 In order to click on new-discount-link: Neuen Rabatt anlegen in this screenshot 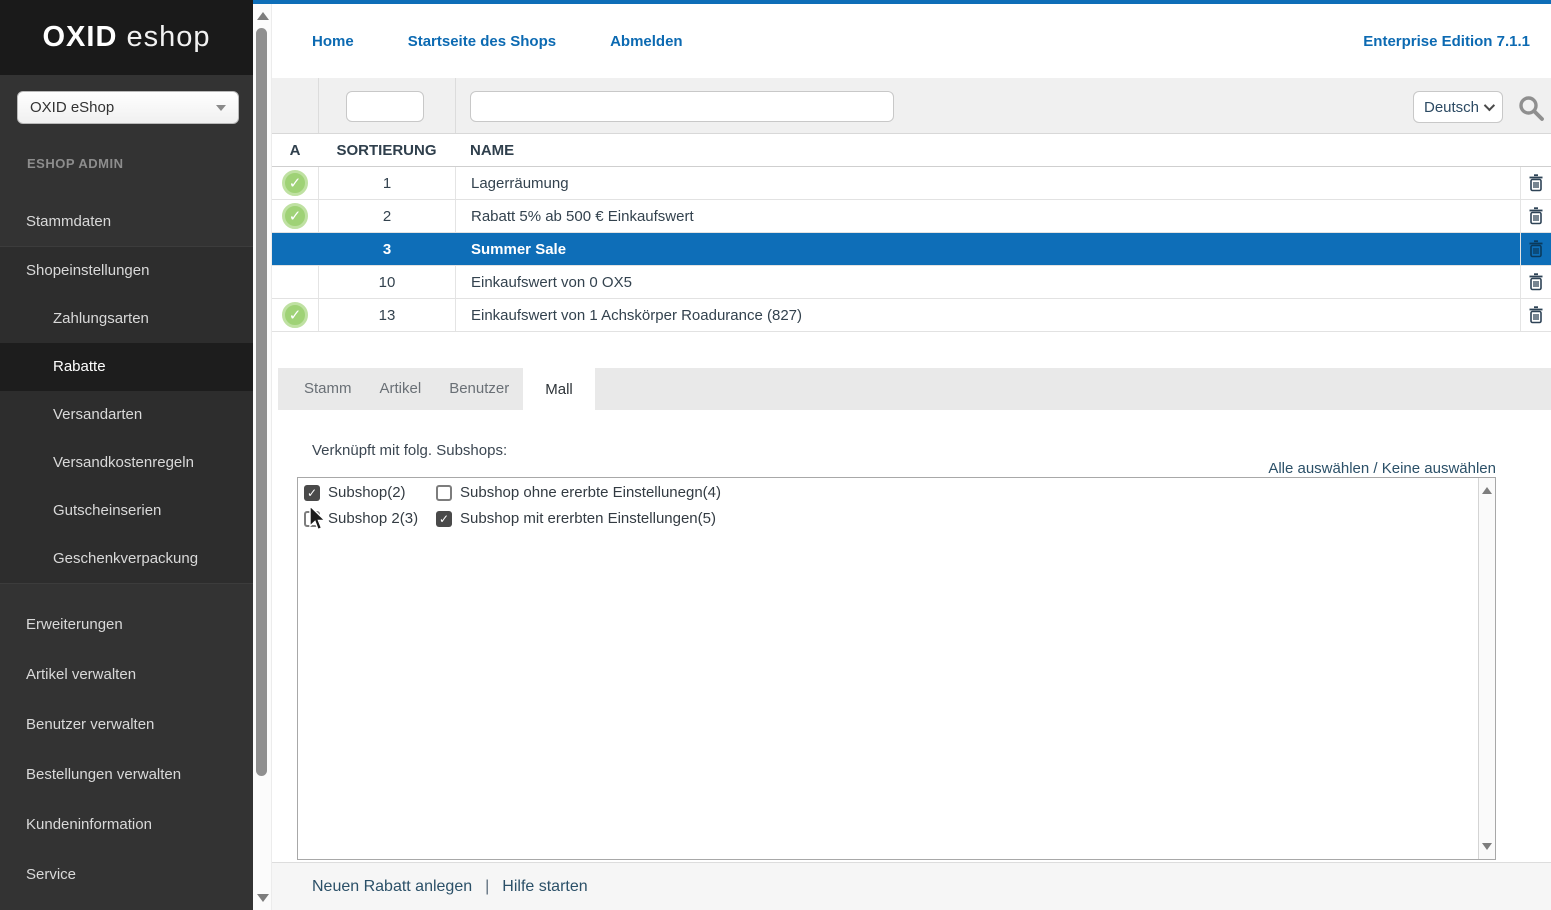, I will do `click(392, 886)`.